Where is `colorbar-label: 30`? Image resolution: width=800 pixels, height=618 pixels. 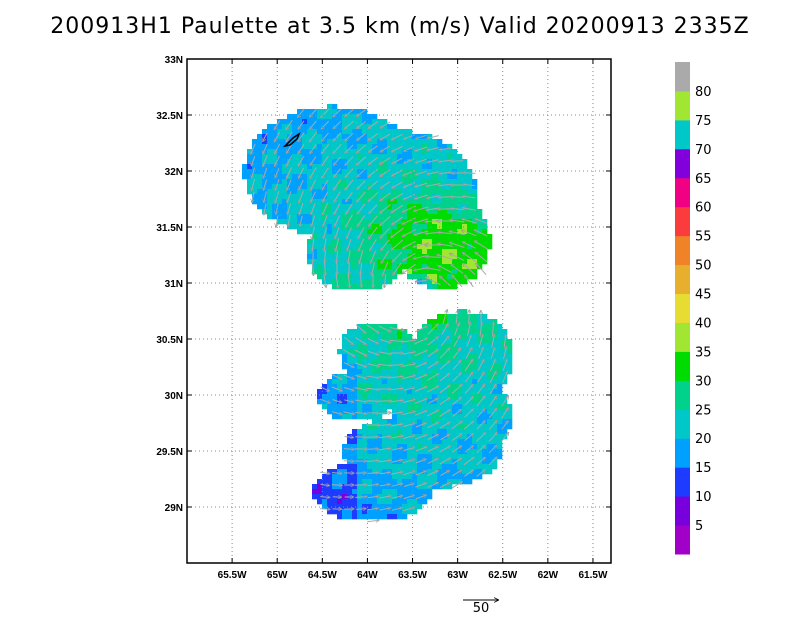 colorbar-label: 30 is located at coordinates (703, 381).